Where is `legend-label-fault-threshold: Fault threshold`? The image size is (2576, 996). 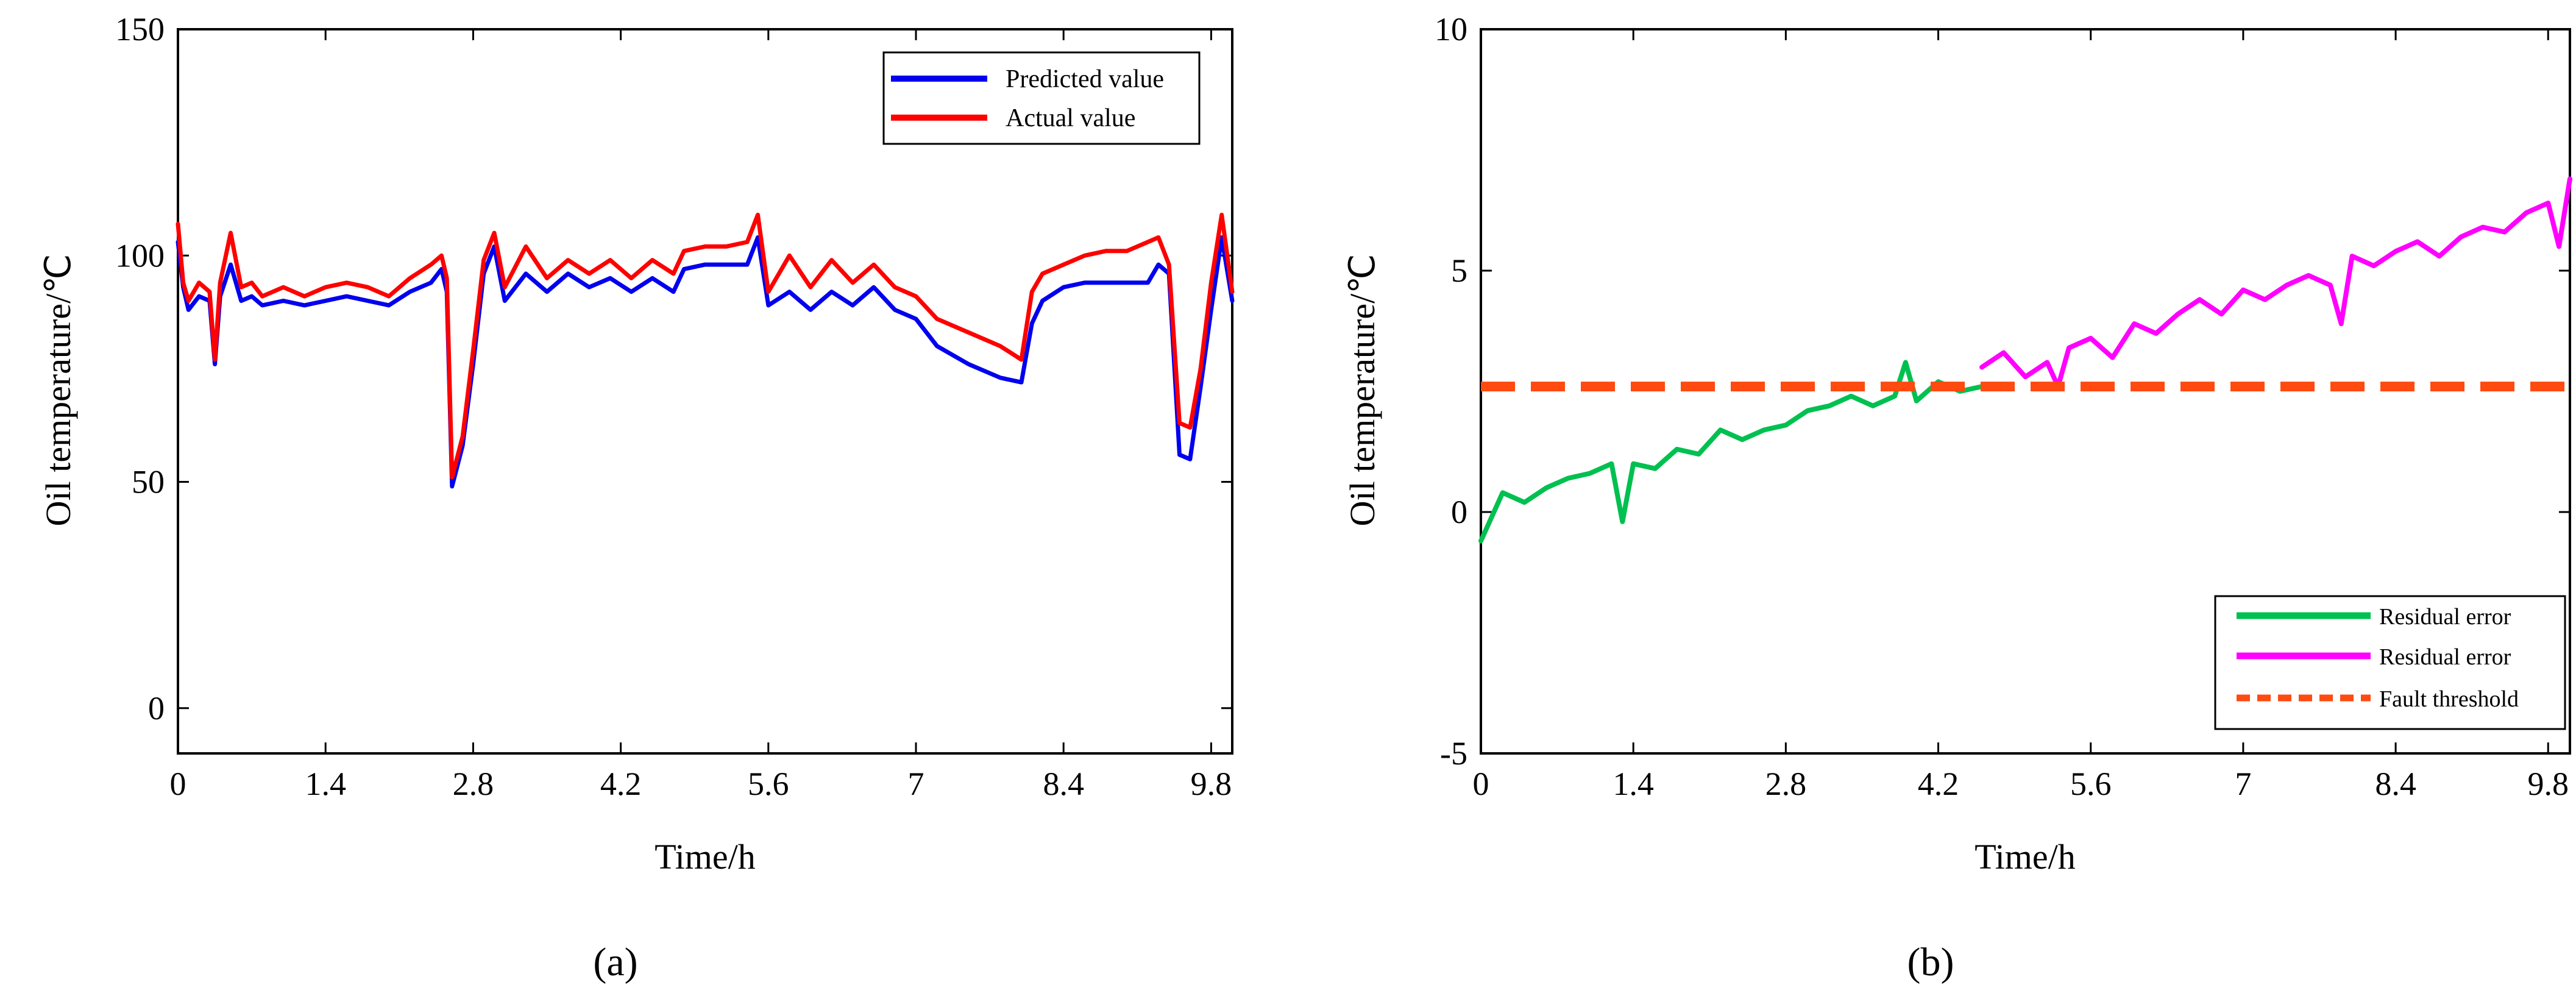
legend-label-fault-threshold: Fault threshold is located at coordinates (2449, 699).